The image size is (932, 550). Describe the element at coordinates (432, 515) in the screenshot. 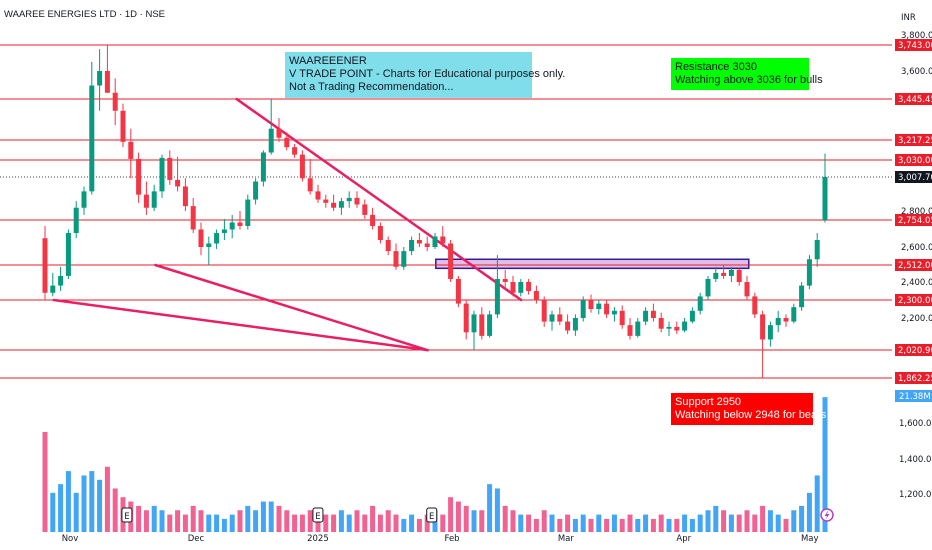

I see `earnings-marker-2: E` at that location.